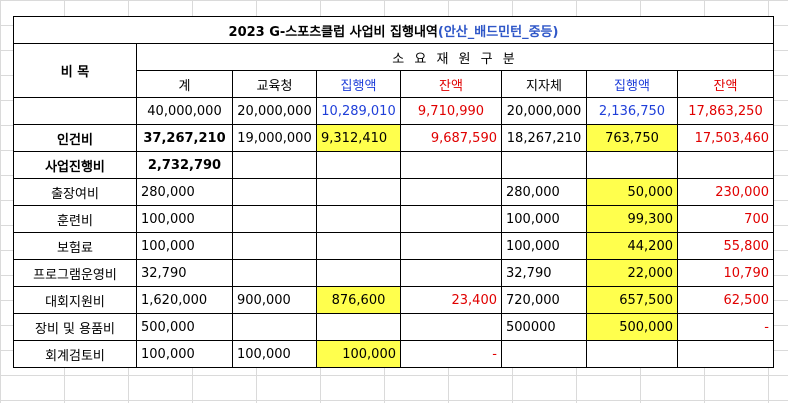 Image resolution: width=788 pixels, height=403 pixels. Describe the element at coordinates (75, 165) in the screenshot. I see `row-label: 사업진행비` at that location.